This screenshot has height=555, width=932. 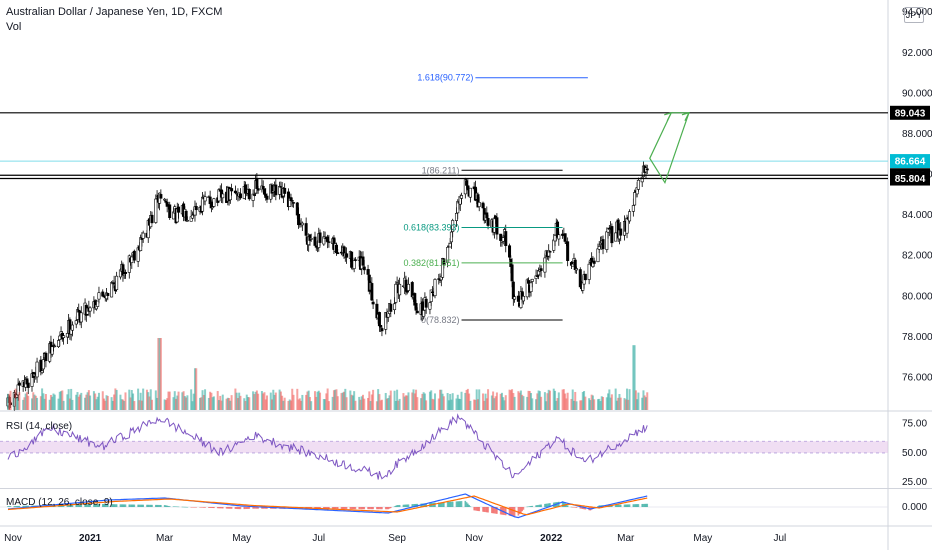 What do you see at coordinates (910, 178) in the screenshot?
I see `price-badge` at bounding box center [910, 178].